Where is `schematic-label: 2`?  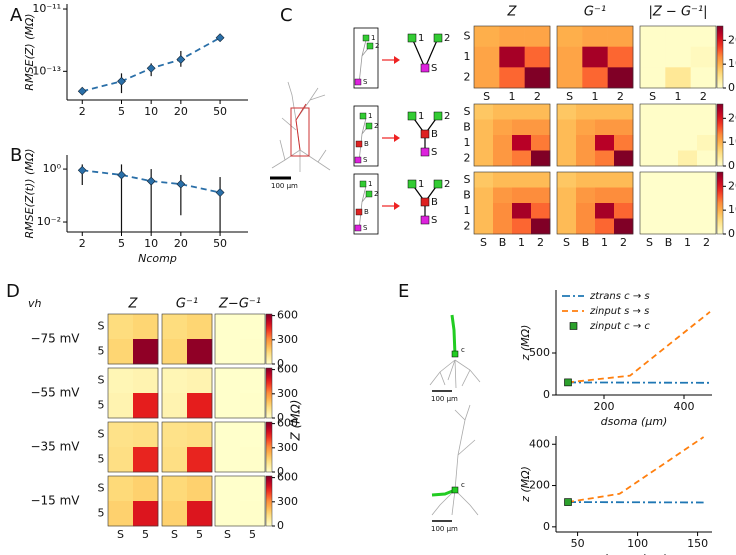
schematic-label: 2 is located at coordinates (376, 194).